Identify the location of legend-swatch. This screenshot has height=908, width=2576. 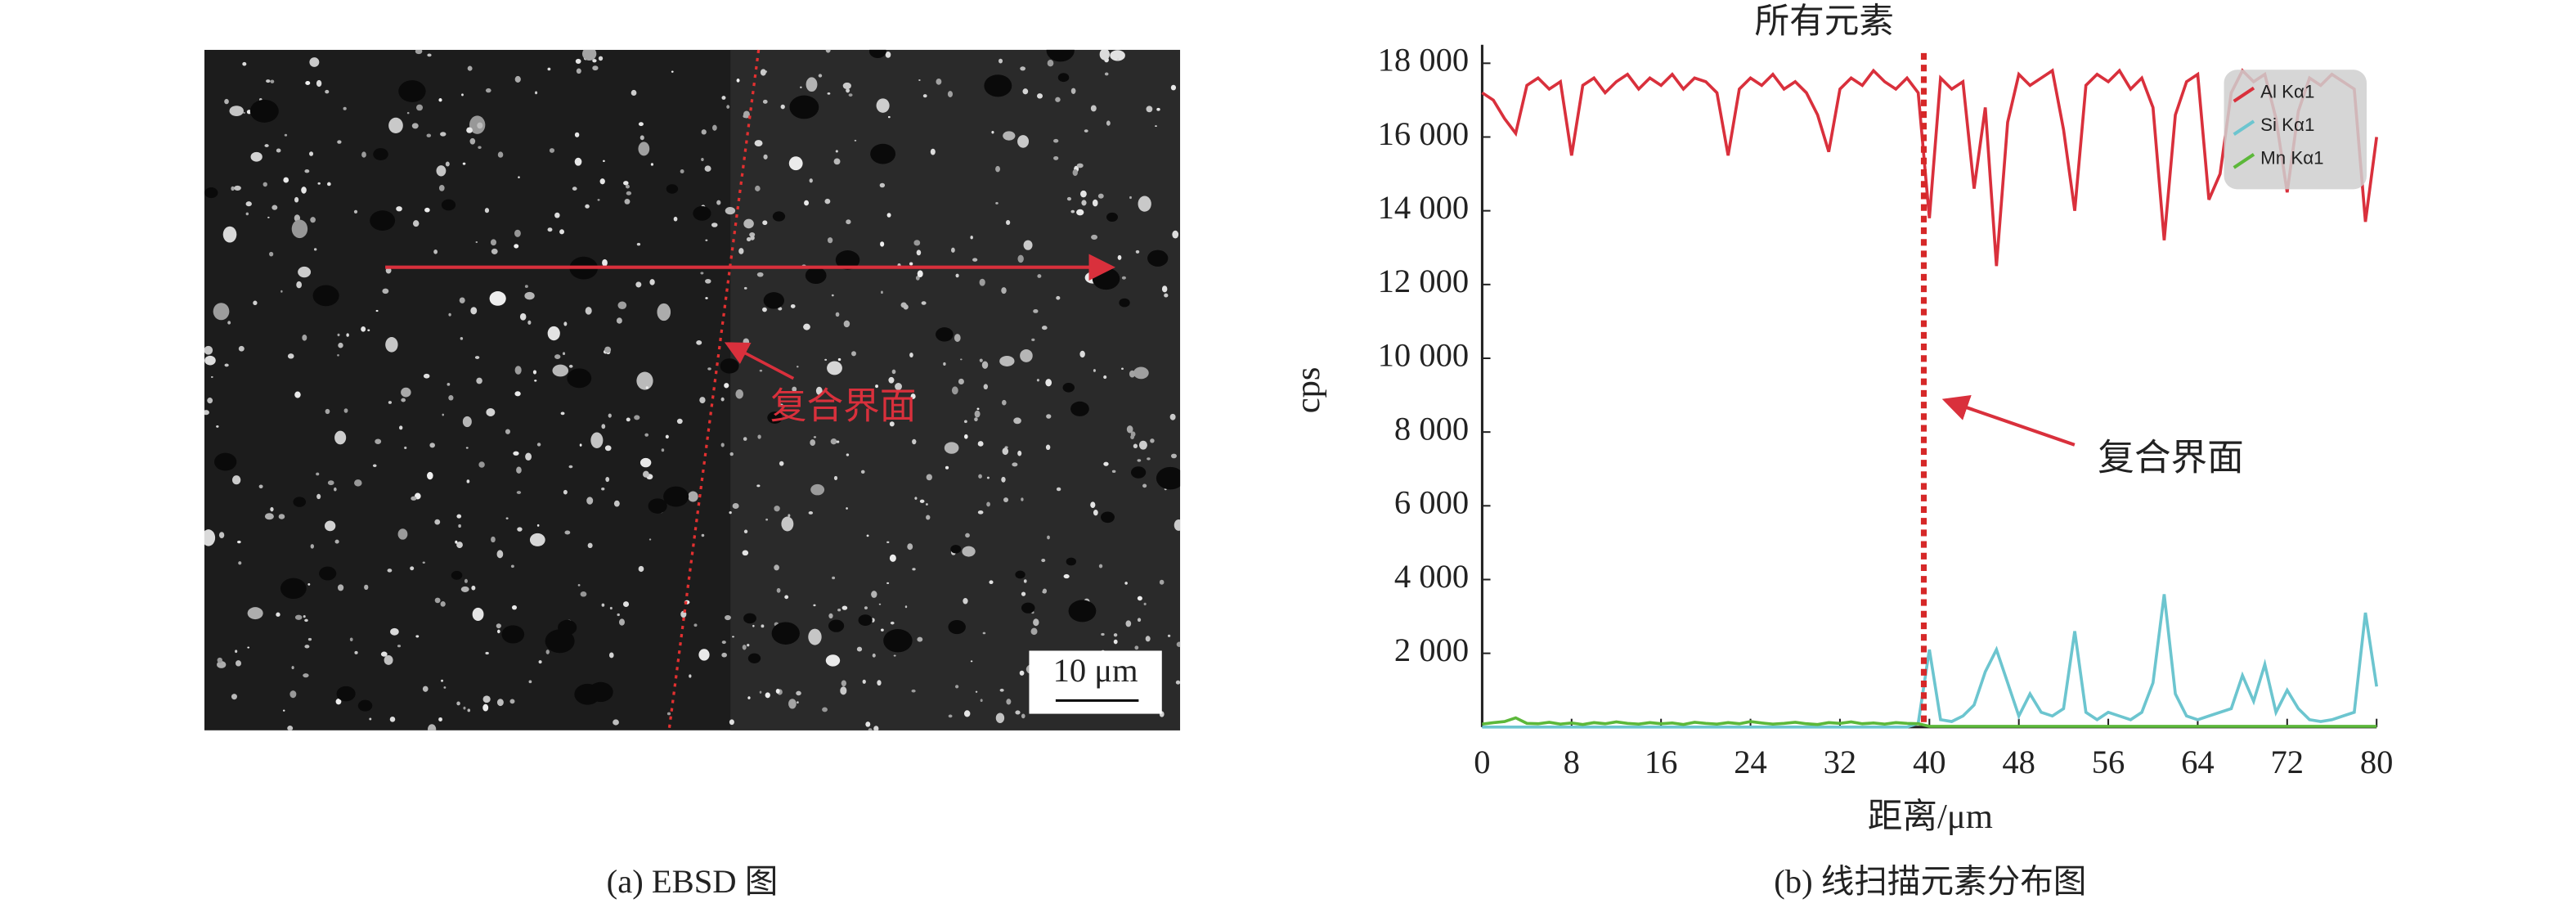
(2244, 94).